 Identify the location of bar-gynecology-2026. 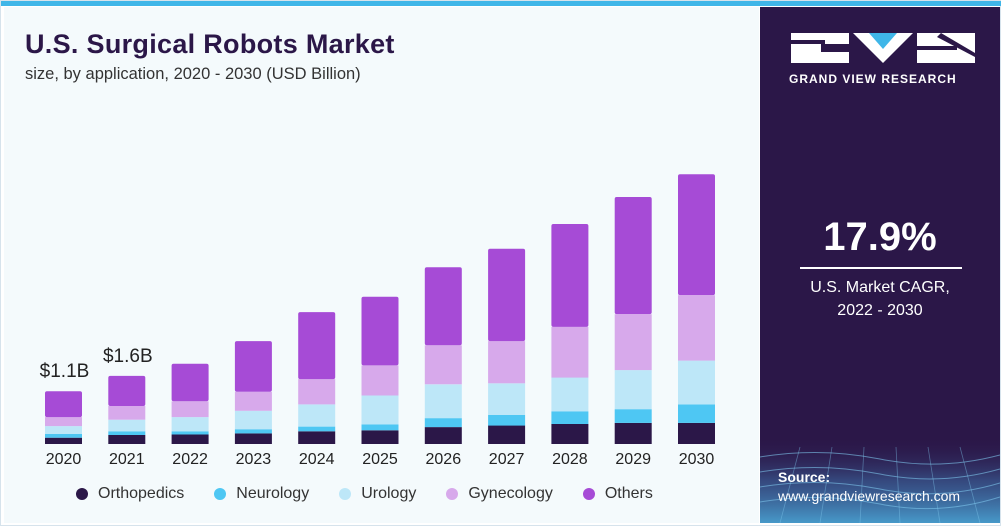
(443, 365).